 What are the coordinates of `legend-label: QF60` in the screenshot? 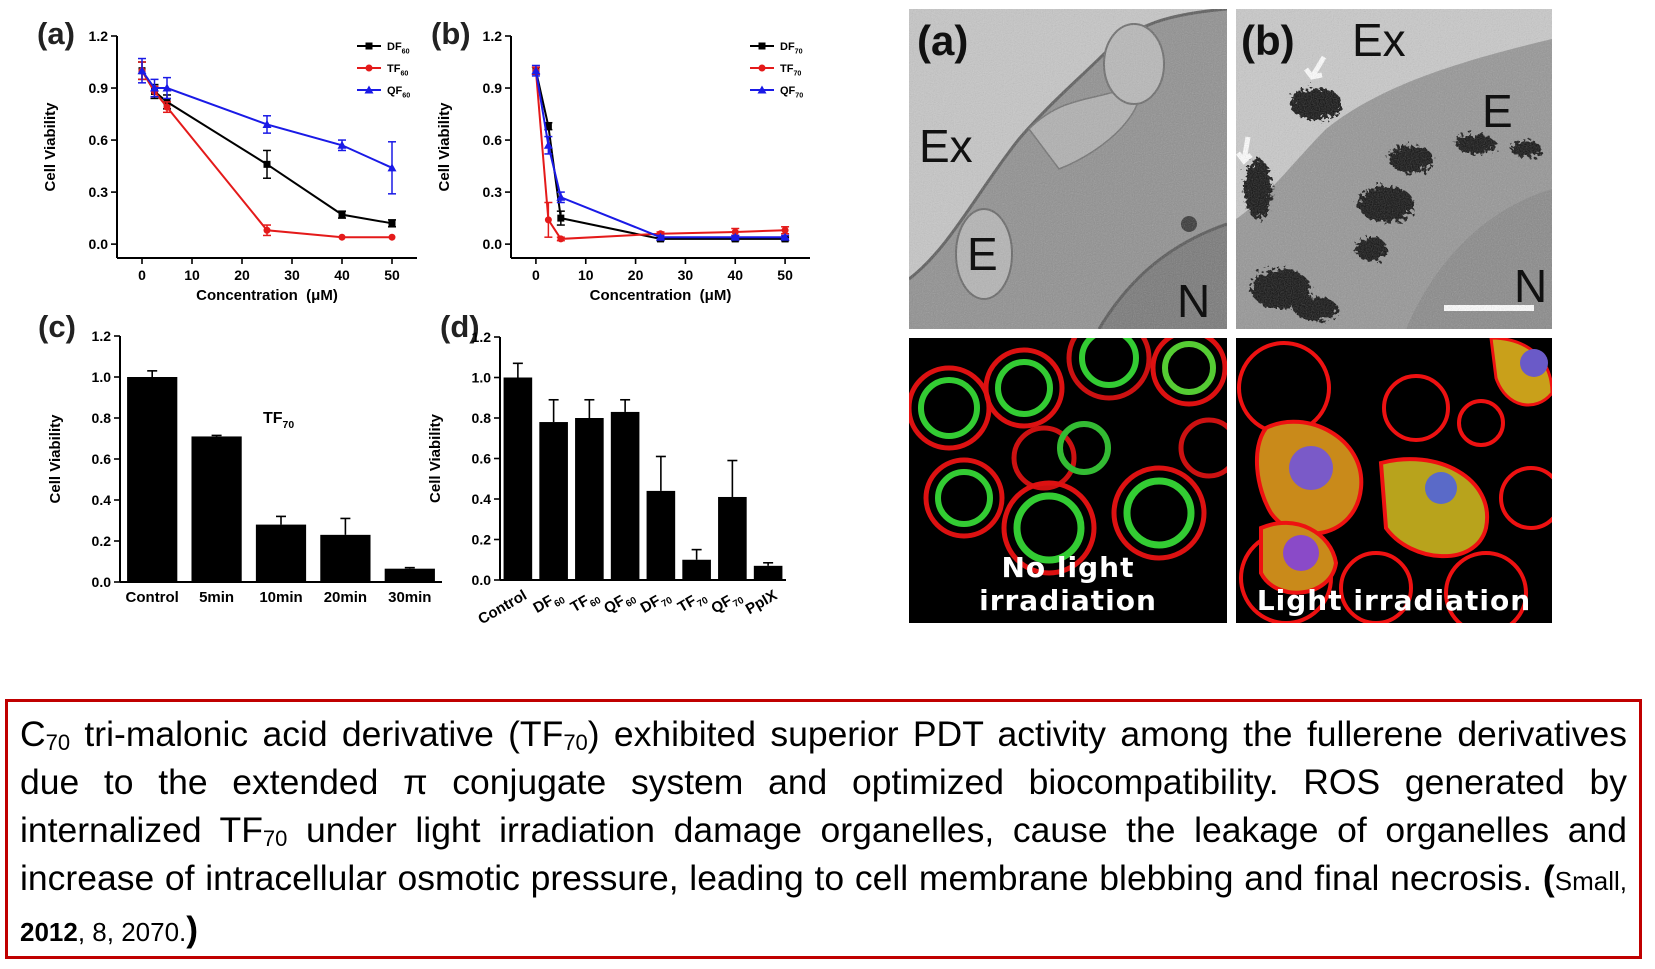 It's located at (398, 92).